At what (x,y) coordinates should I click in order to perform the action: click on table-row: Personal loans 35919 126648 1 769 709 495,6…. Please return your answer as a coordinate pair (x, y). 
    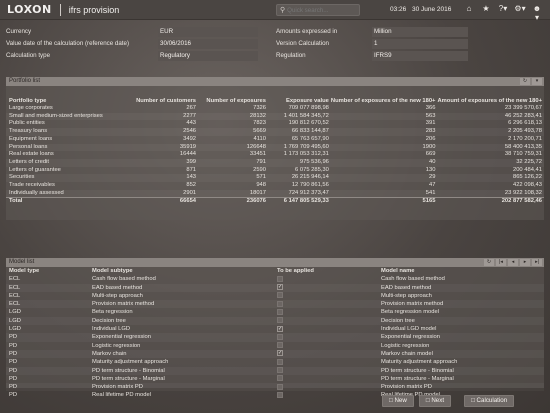
    Looking at the image, I should click on (275, 147).